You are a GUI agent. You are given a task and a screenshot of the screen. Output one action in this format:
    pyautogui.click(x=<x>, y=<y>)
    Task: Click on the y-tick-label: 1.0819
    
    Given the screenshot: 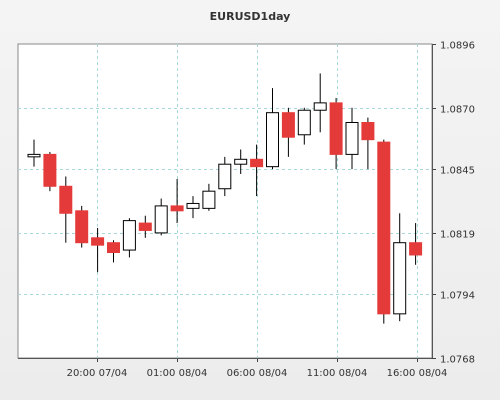 What is the action you would take?
    pyautogui.click(x=457, y=235)
    